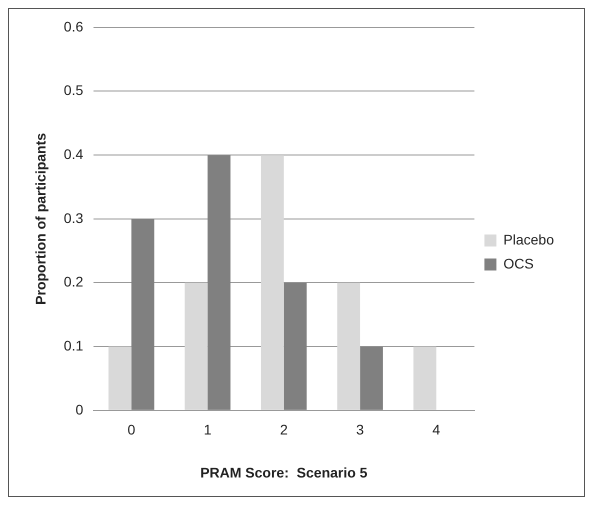 The height and width of the screenshot is (505, 593). I want to click on y-axis-title: Proportion of participants, so click(40, 218).